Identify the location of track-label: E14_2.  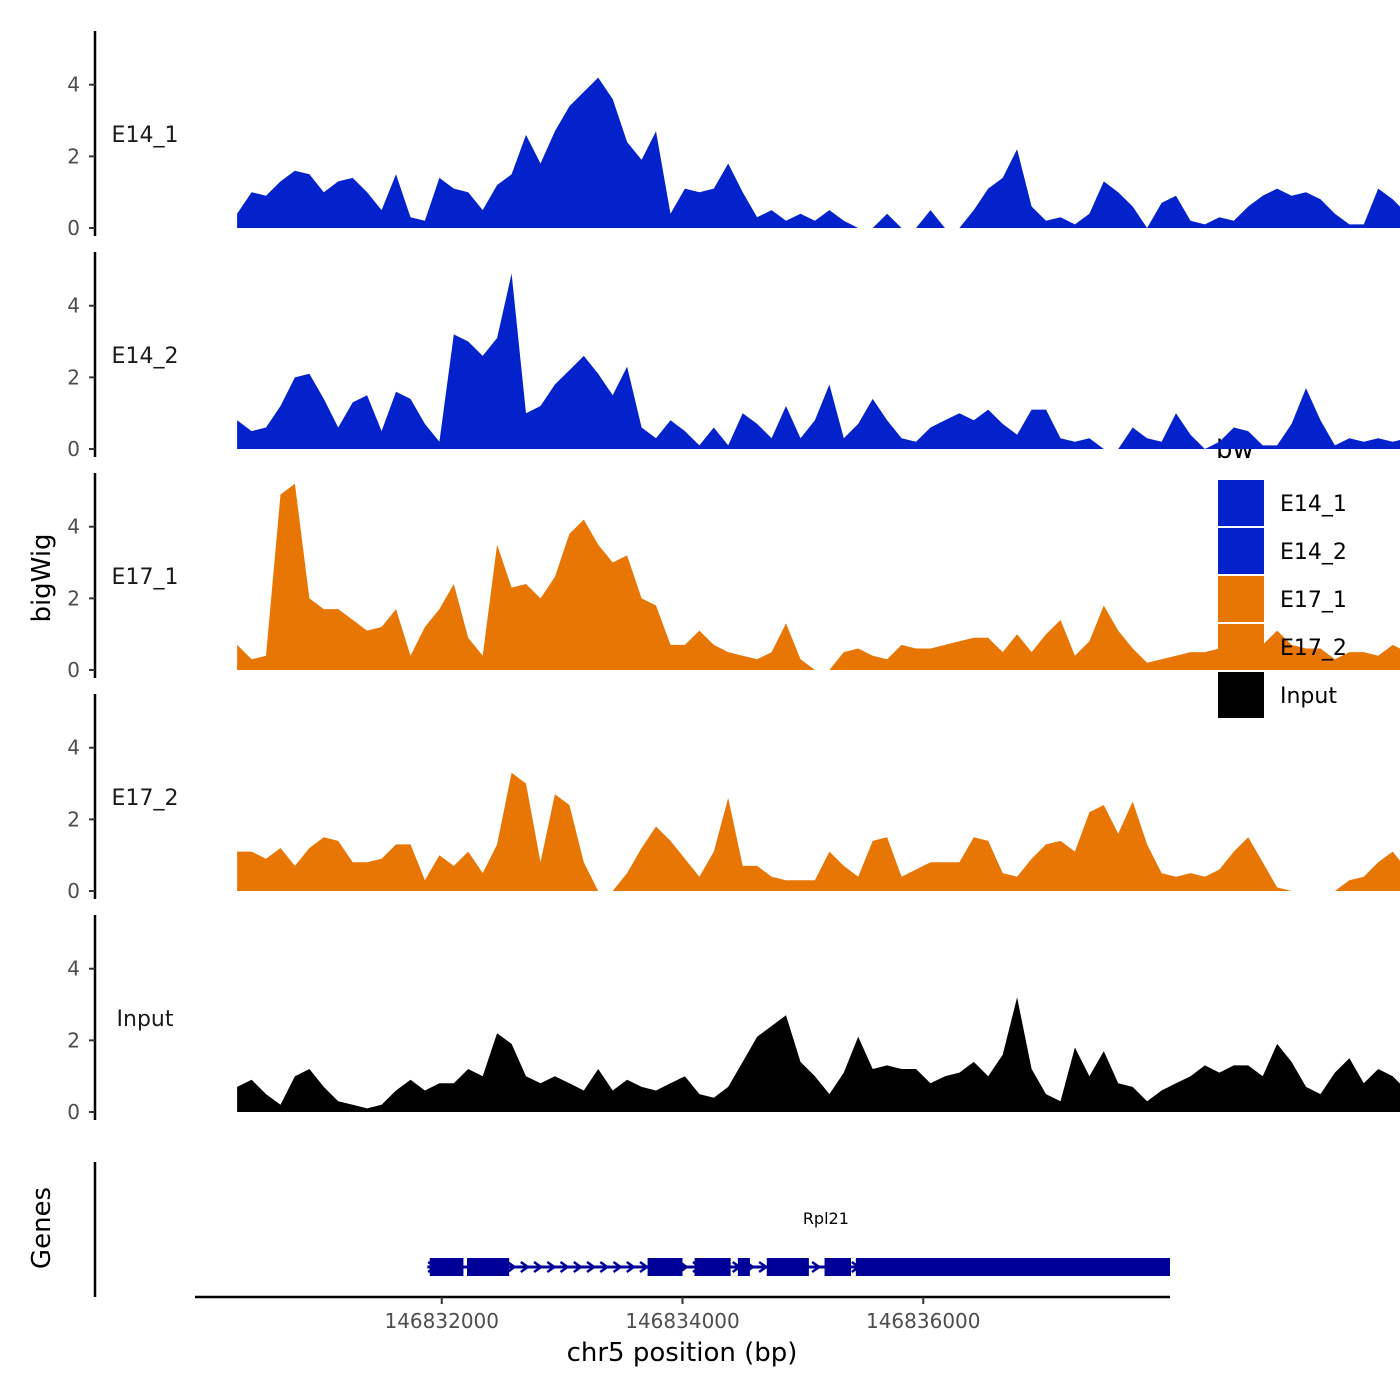
(145, 356).